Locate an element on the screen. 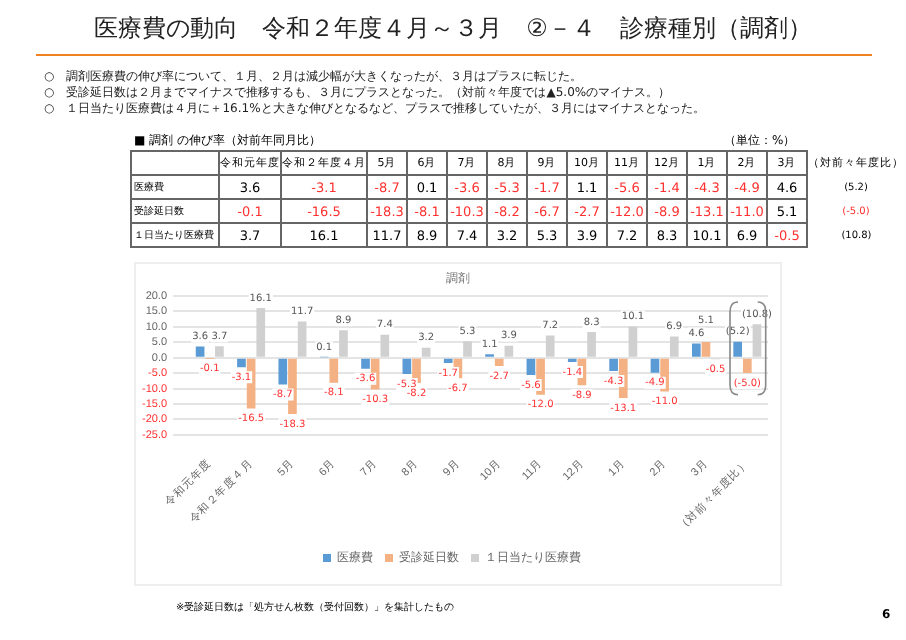 This screenshot has width=906, height=640. chart-title: 医療費の動向 令和２年度４月～３月 ②－４ 診療種別（調剤） is located at coordinates (453, 29).